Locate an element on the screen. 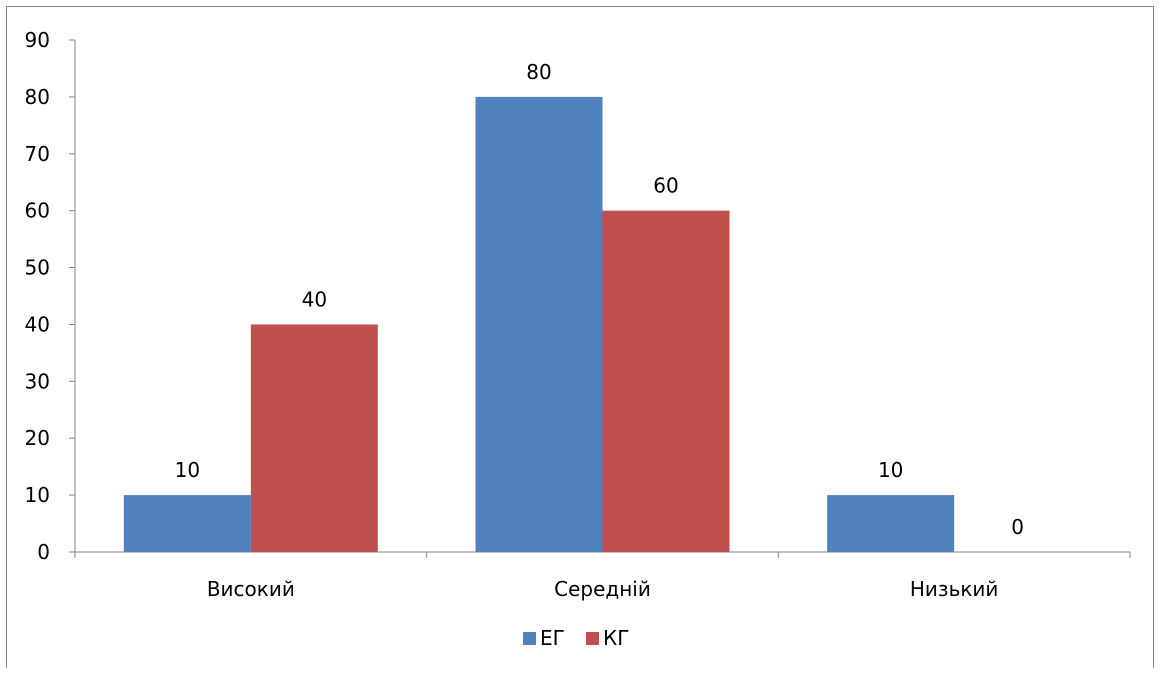  legend: ЕГ КГ is located at coordinates (576, 638).